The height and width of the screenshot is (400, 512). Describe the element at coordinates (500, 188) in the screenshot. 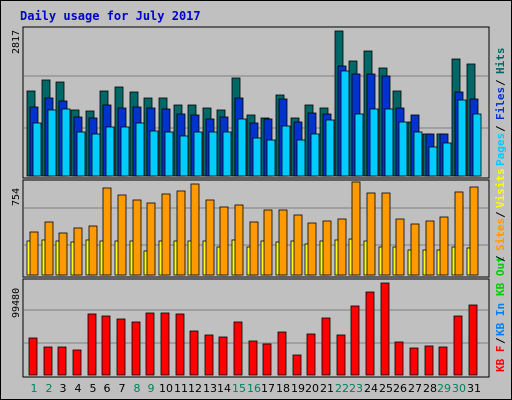

I see `legend-visits: Visits` at that location.